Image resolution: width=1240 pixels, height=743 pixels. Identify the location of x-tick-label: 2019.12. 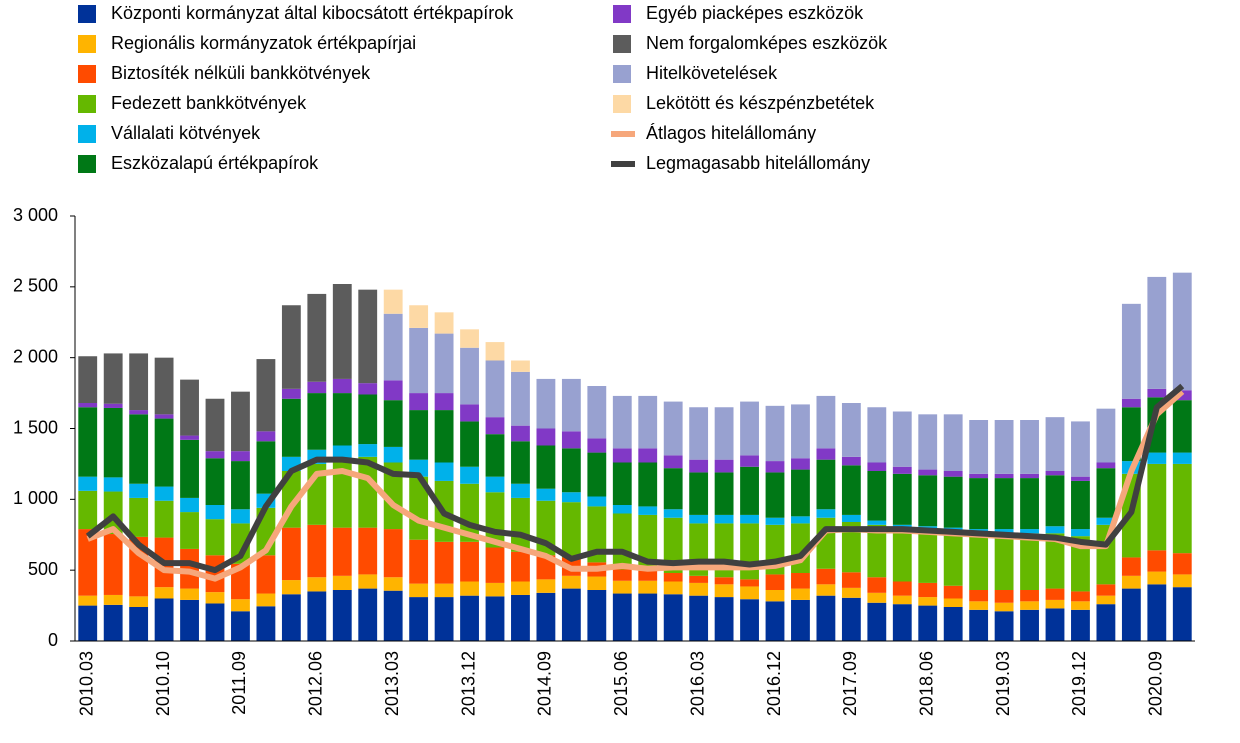
(1079, 683).